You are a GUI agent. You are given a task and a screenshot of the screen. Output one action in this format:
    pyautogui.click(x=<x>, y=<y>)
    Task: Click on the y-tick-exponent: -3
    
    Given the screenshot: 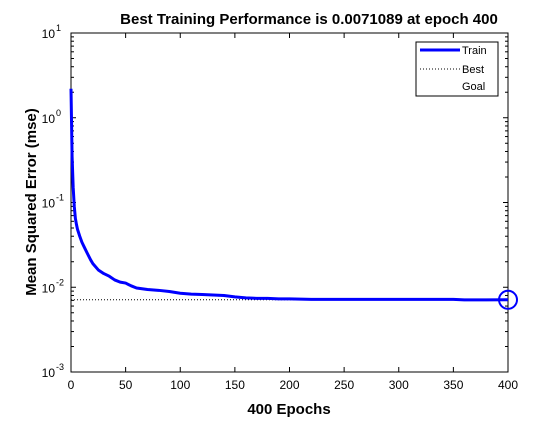 What is the action you would take?
    pyautogui.click(x=60, y=367)
    